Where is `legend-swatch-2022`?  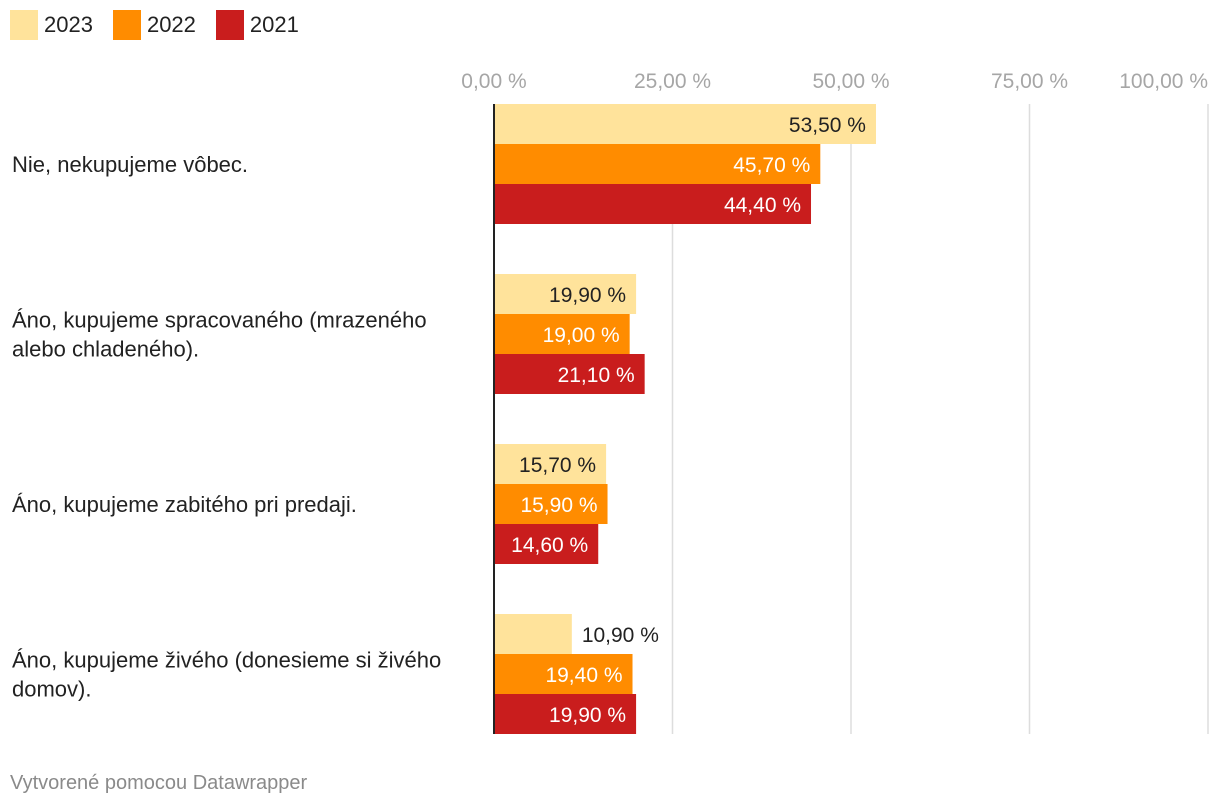 legend-swatch-2022 is located at coordinates (126, 25).